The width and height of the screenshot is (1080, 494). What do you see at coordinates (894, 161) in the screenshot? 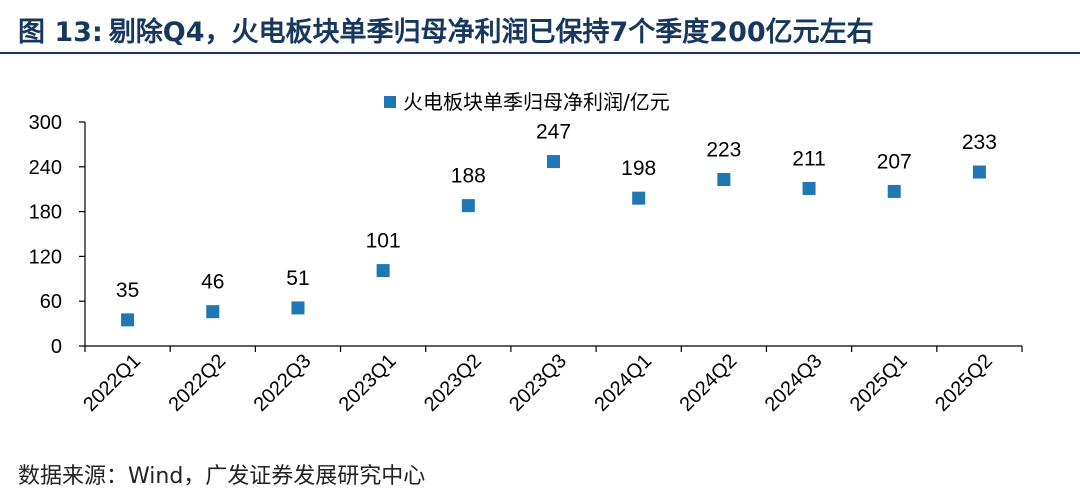
I see `data-label: 207` at bounding box center [894, 161].